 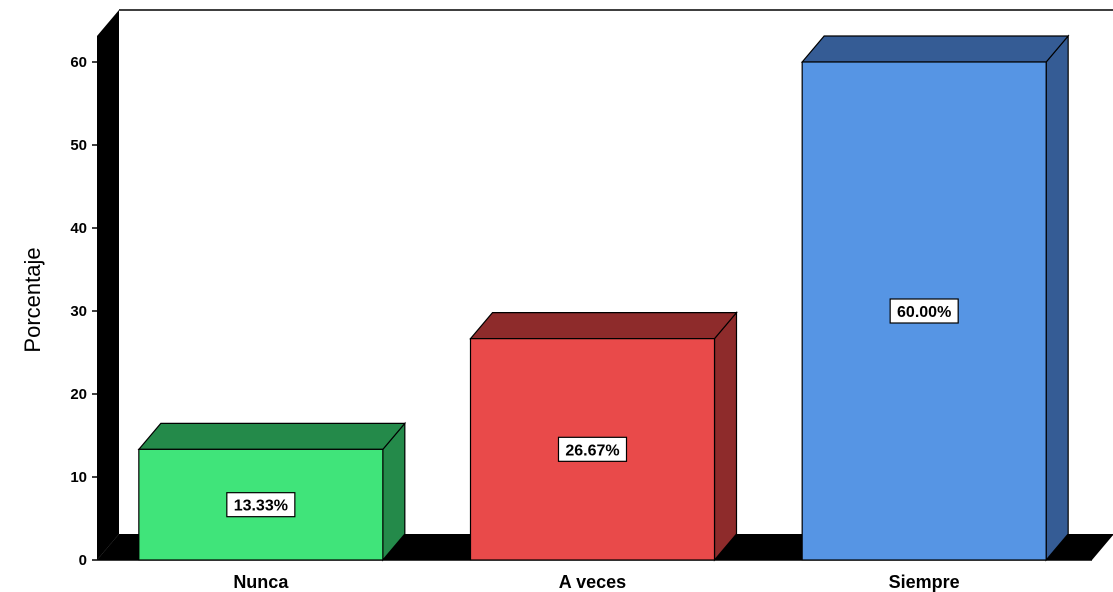 I want to click on y-tick-label: 0, so click(x=83, y=560).